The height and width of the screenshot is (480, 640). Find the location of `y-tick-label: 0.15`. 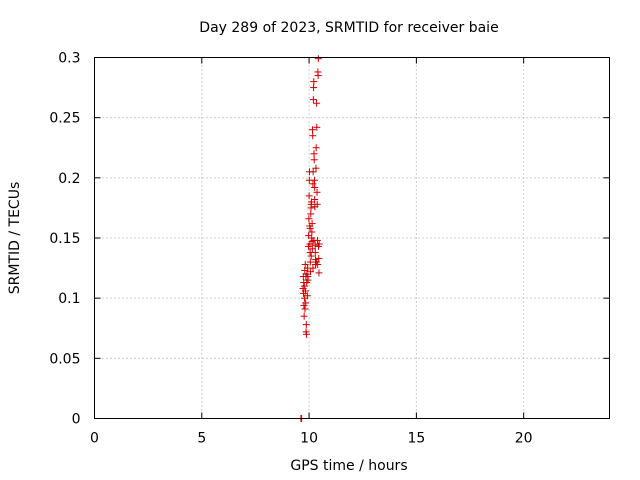

y-tick-label: 0.15 is located at coordinates (64, 239).